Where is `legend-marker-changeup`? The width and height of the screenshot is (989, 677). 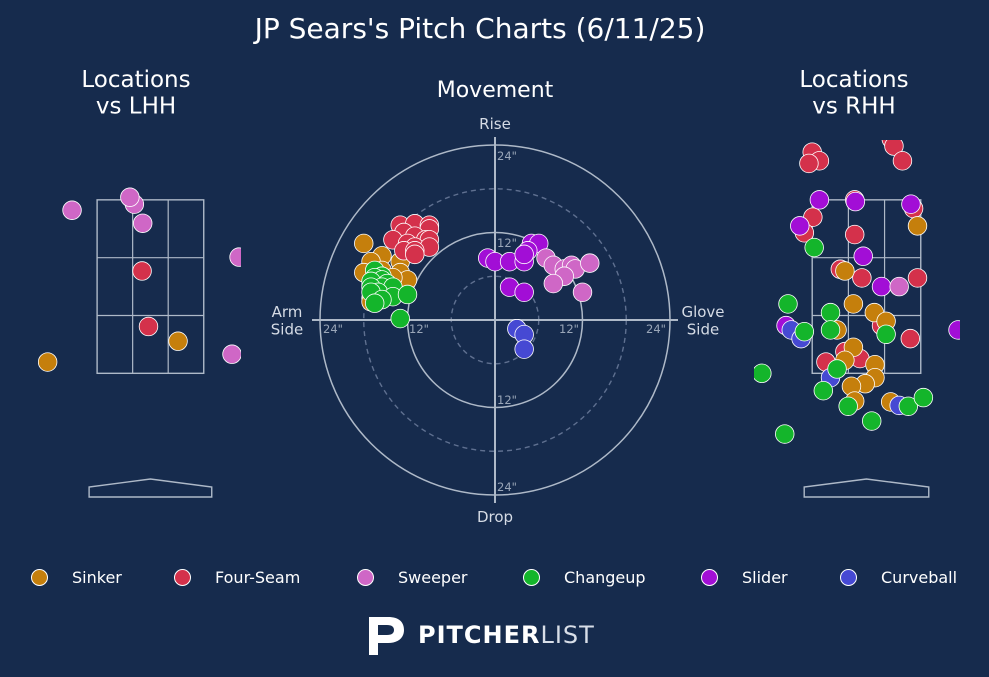 legend-marker-changeup is located at coordinates (531, 577).